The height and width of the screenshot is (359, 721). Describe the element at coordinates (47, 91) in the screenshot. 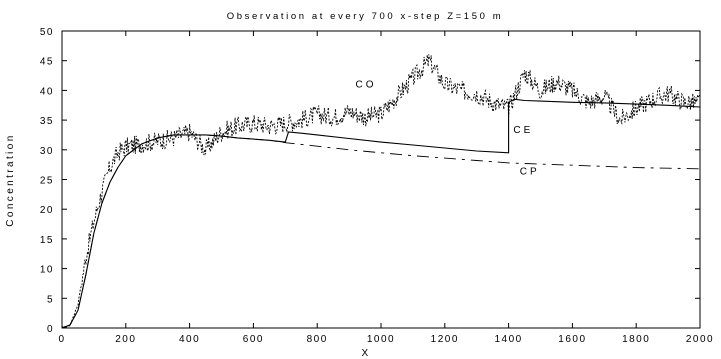

I see `y-tick-label: 40` at that location.